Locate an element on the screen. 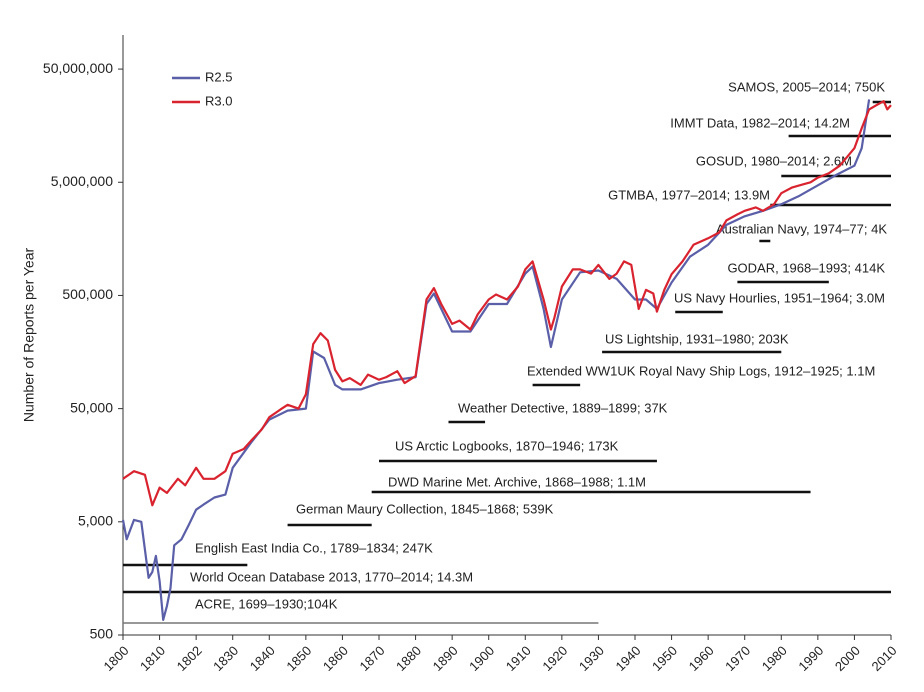  y-tick-label: 5,000,000 is located at coordinates (82, 181).